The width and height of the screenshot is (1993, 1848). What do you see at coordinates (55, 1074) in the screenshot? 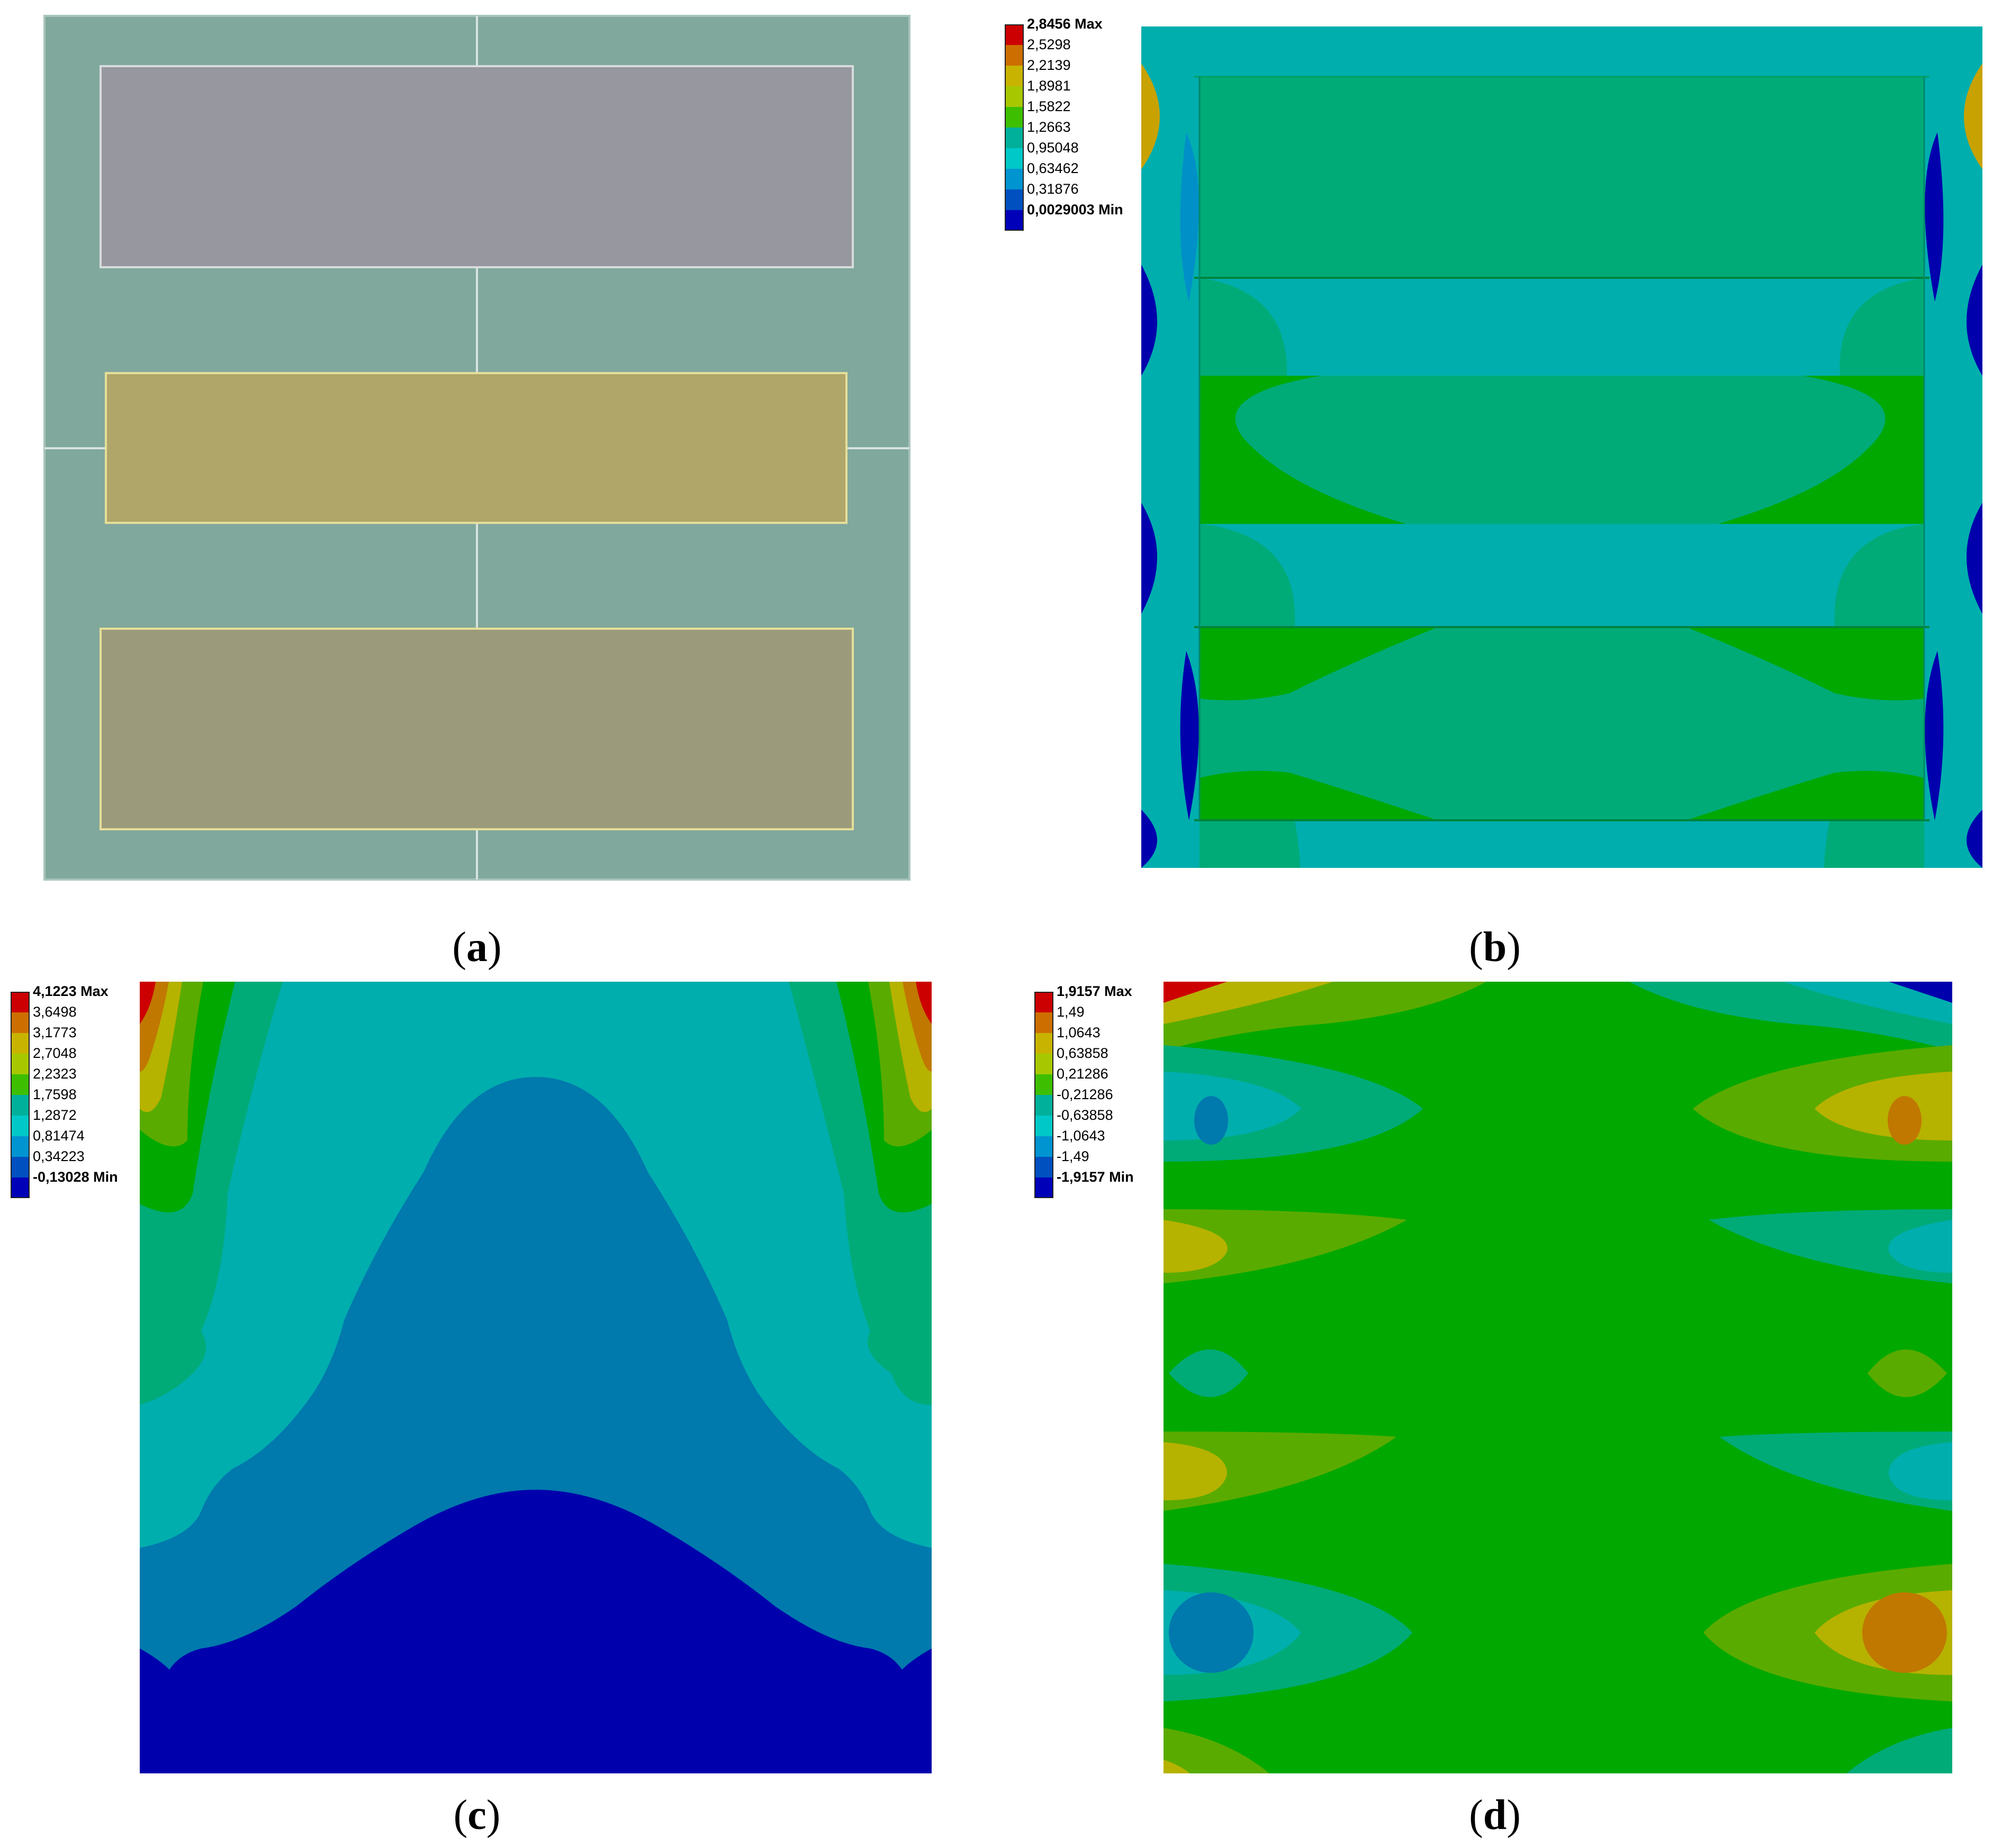
I see `legend-level-label: 2,2323` at bounding box center [55, 1074].